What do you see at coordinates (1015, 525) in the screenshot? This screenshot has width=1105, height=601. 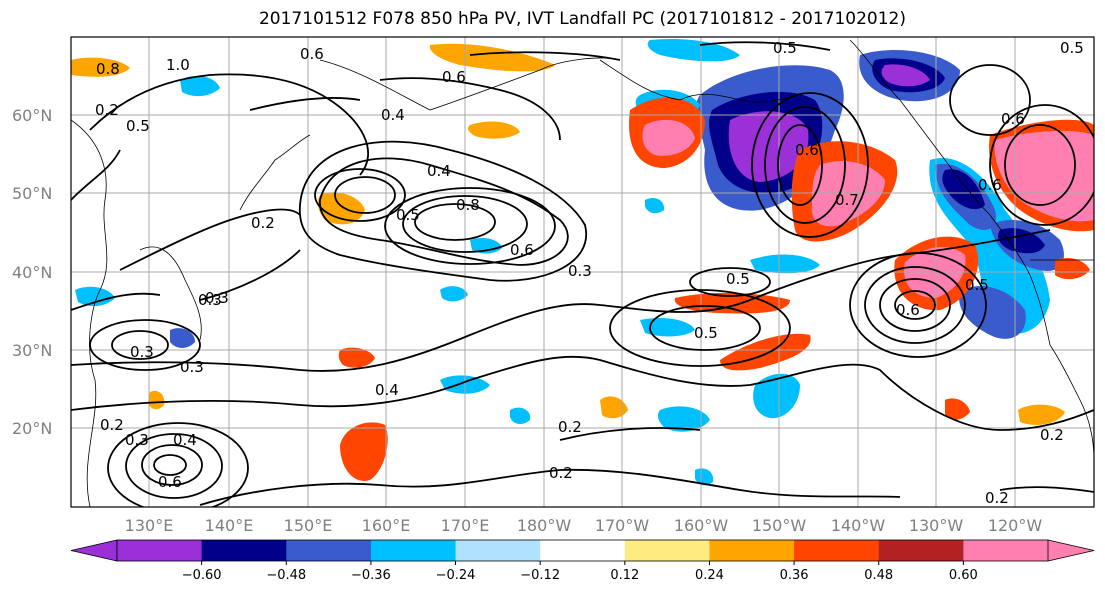 I see `lon-label: 120°W` at bounding box center [1015, 525].